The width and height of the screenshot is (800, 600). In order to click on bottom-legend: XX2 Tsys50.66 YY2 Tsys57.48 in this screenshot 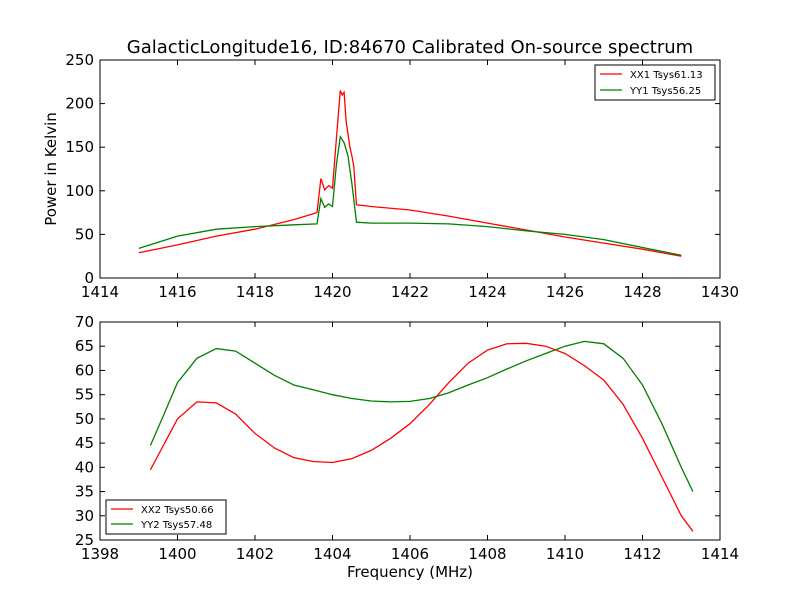, I will do `click(166, 517)`.